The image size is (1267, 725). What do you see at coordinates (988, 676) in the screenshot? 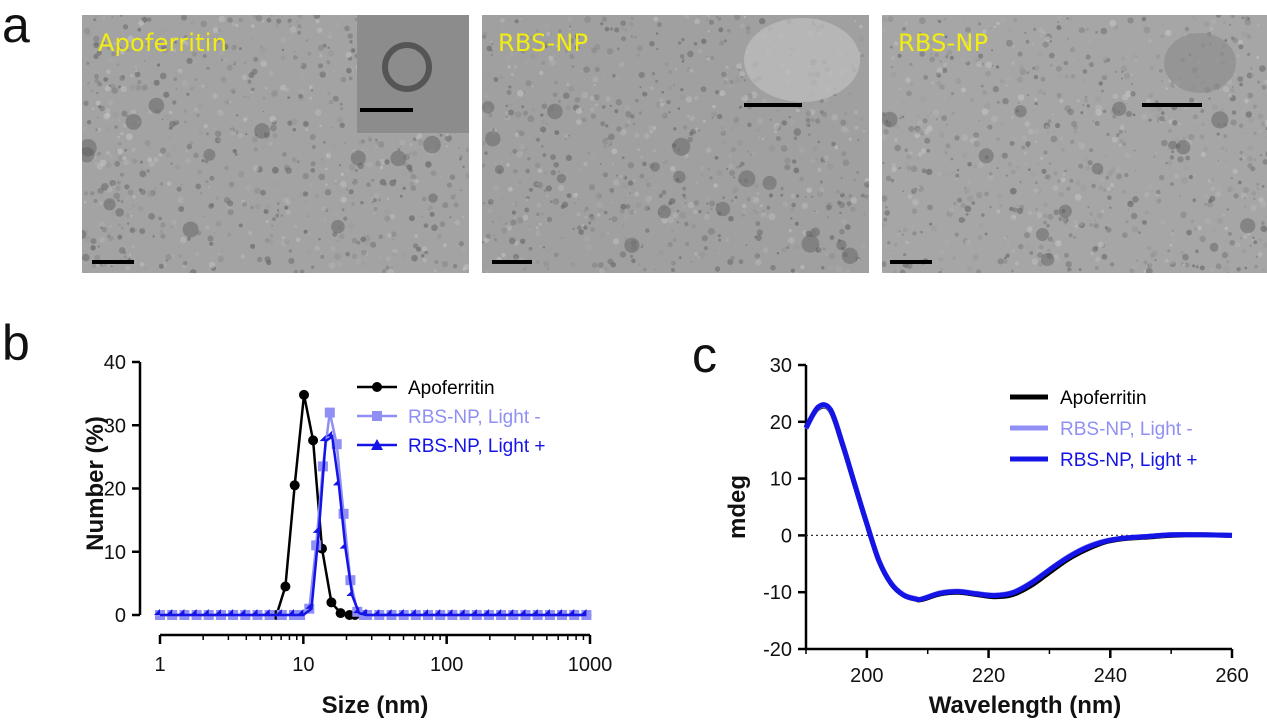
I see `x-tick-label: 220` at bounding box center [988, 676].